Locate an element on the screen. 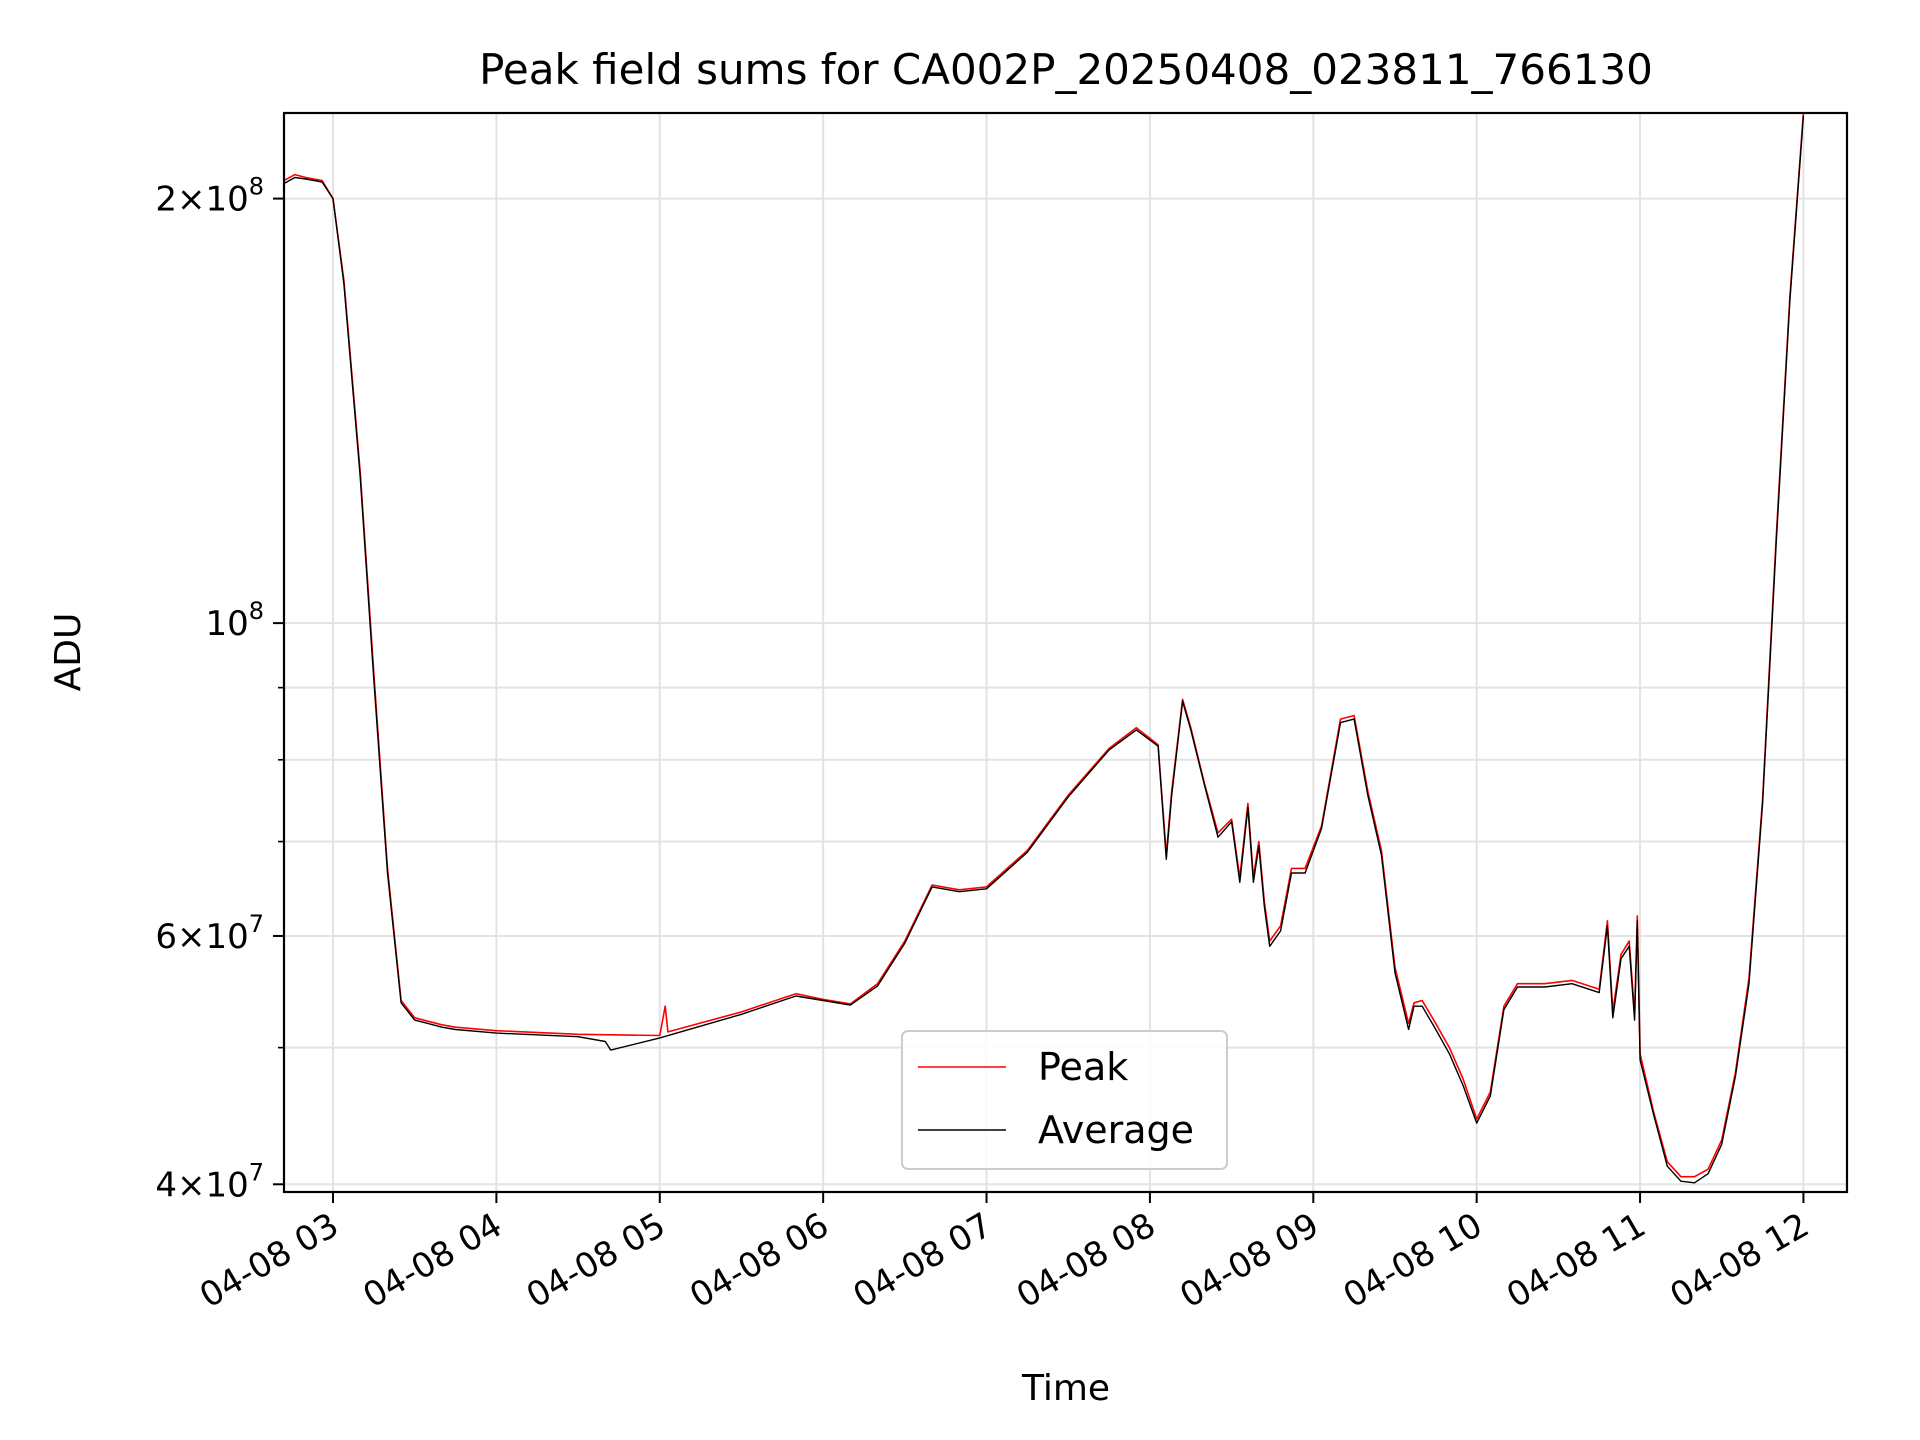  legend-label-average: Average is located at coordinates (1116, 1130).